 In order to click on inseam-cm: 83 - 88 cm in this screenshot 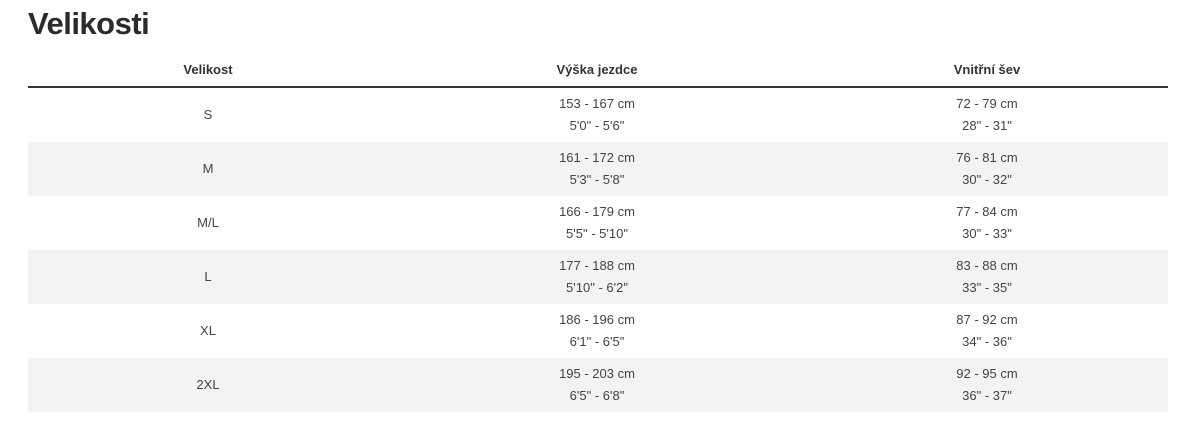, I will do `click(987, 265)`.